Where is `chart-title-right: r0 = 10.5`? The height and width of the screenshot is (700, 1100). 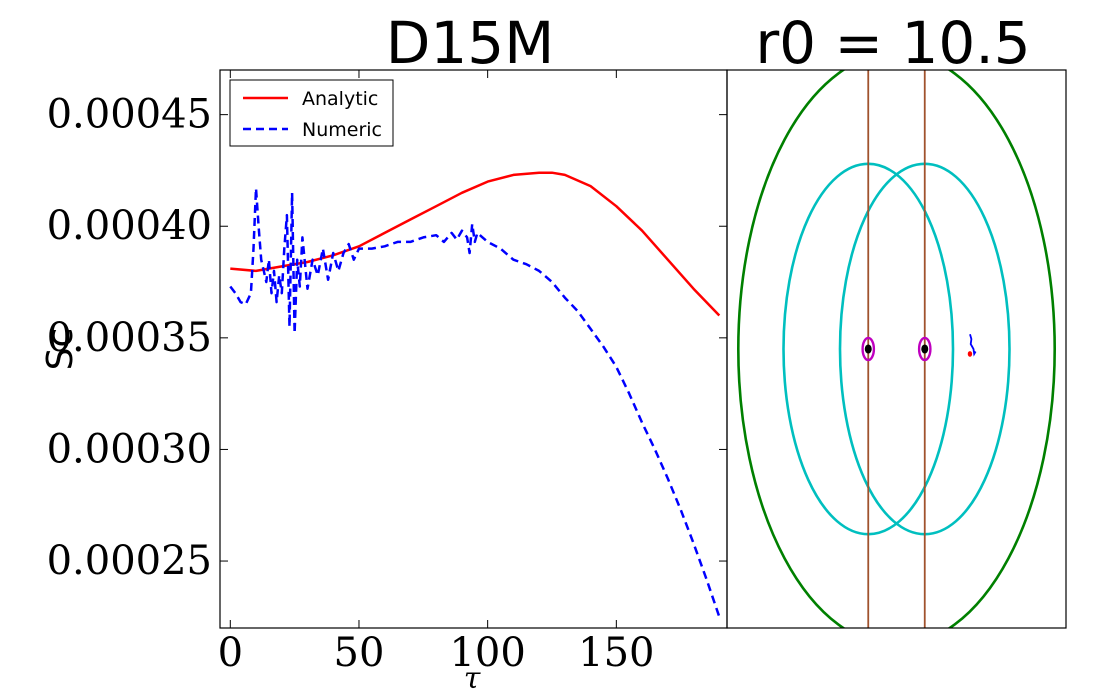 chart-title-right: r0 = 10.5 is located at coordinates (892, 43).